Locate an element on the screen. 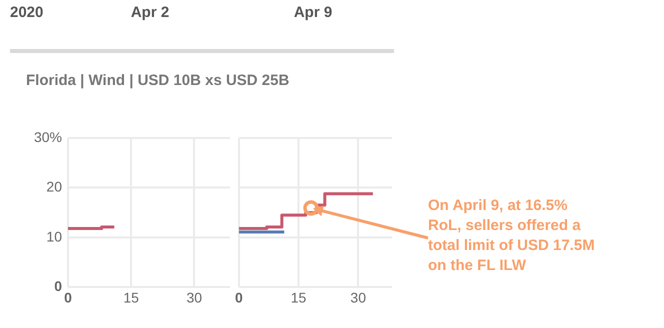  text: 2020 is located at coordinates (27, 12).